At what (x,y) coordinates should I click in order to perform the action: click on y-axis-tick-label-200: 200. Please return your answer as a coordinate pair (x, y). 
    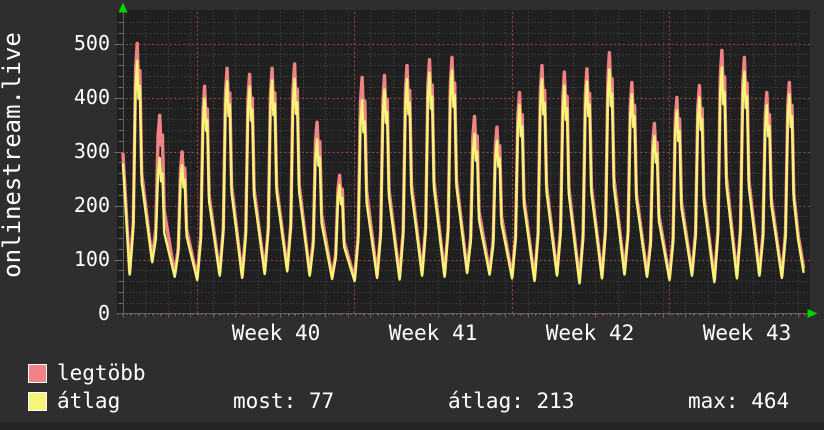
    Looking at the image, I should click on (91, 205).